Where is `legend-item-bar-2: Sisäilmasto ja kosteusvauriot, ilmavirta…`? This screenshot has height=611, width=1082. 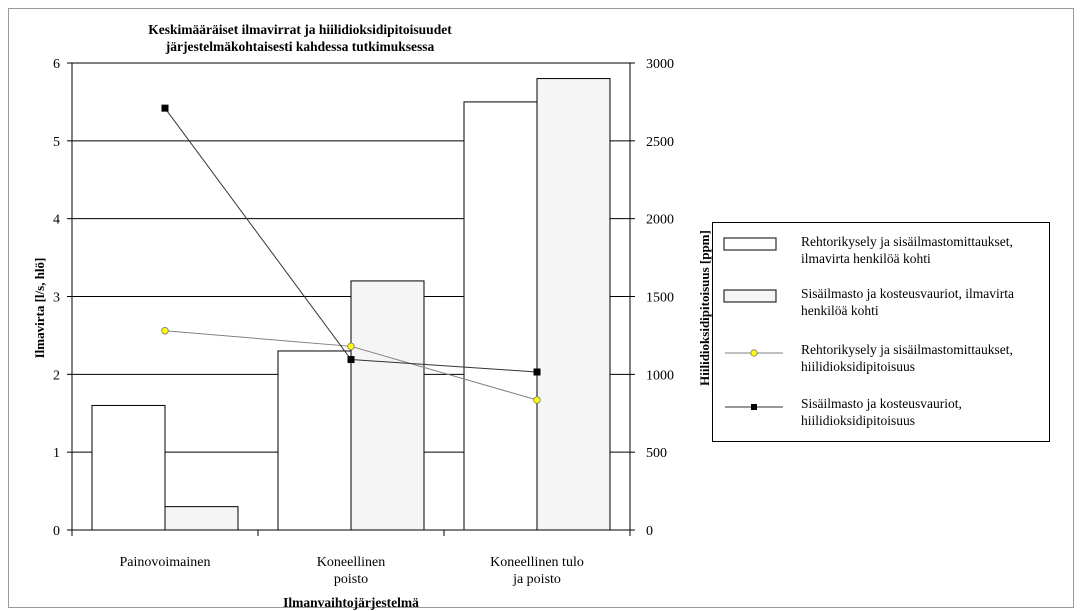
legend-item-bar-2: Sisäilmasto ja kosteusvauriot, ilmavirta… is located at coordinates (881, 307).